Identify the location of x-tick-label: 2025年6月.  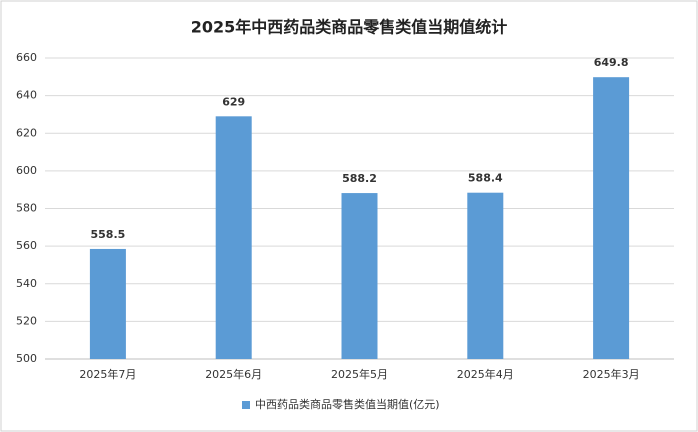
(233, 374).